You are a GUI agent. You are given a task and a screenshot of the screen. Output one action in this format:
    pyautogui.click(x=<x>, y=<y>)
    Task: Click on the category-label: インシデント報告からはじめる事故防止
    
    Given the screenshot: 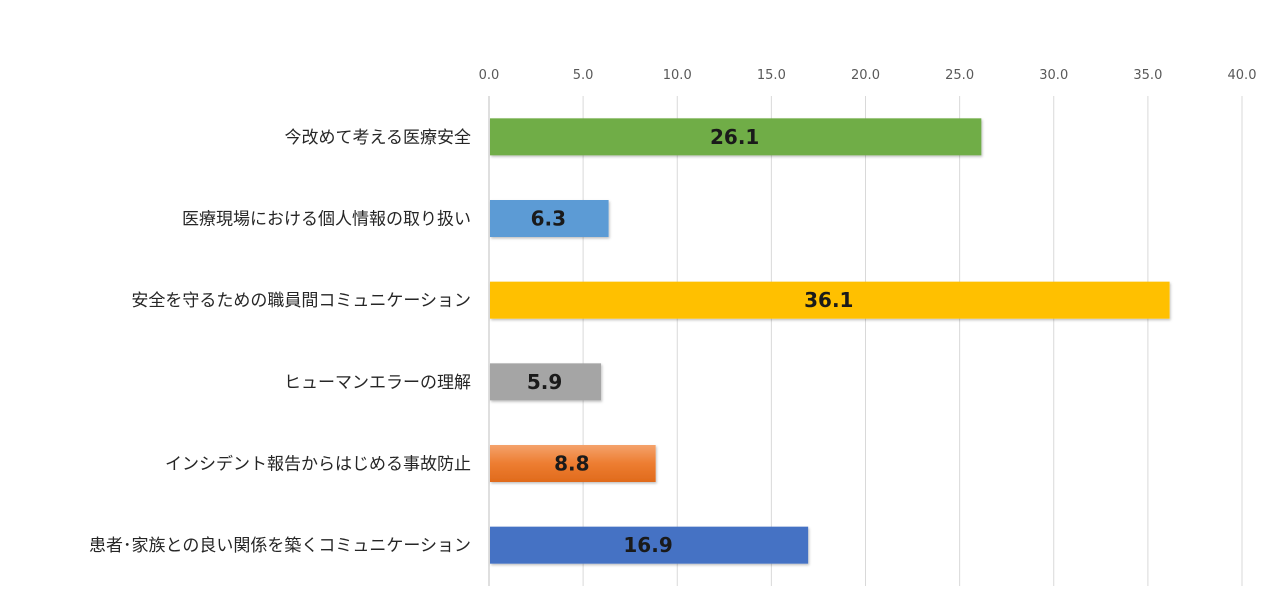 What is the action you would take?
    pyautogui.click(x=318, y=464)
    